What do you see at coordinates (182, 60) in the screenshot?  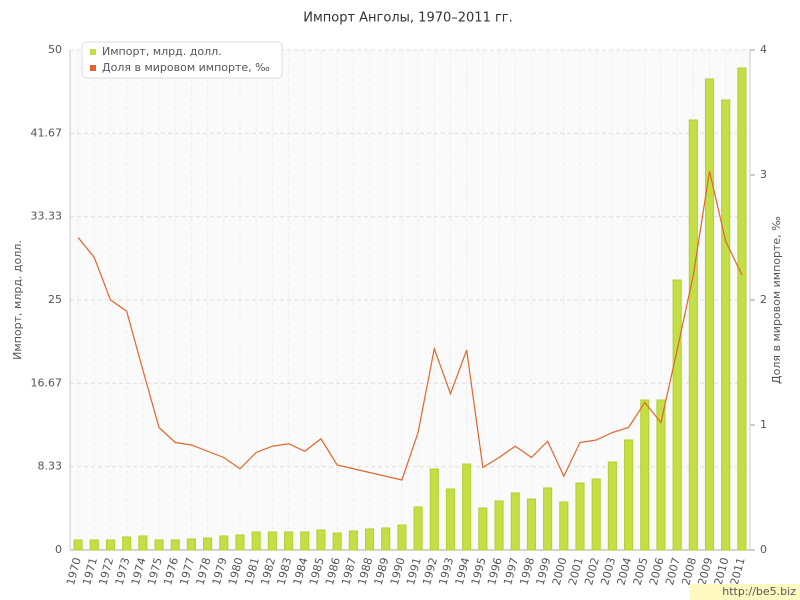 I see `legend-box` at bounding box center [182, 60].